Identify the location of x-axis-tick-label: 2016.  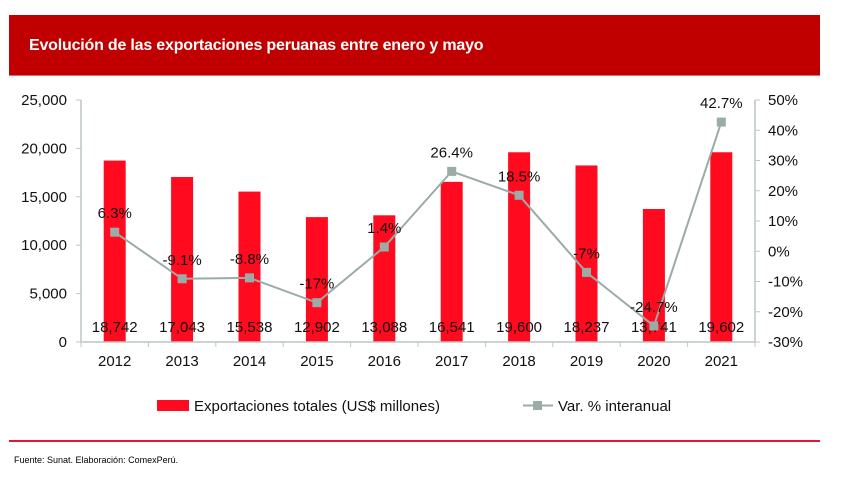
(384, 361).